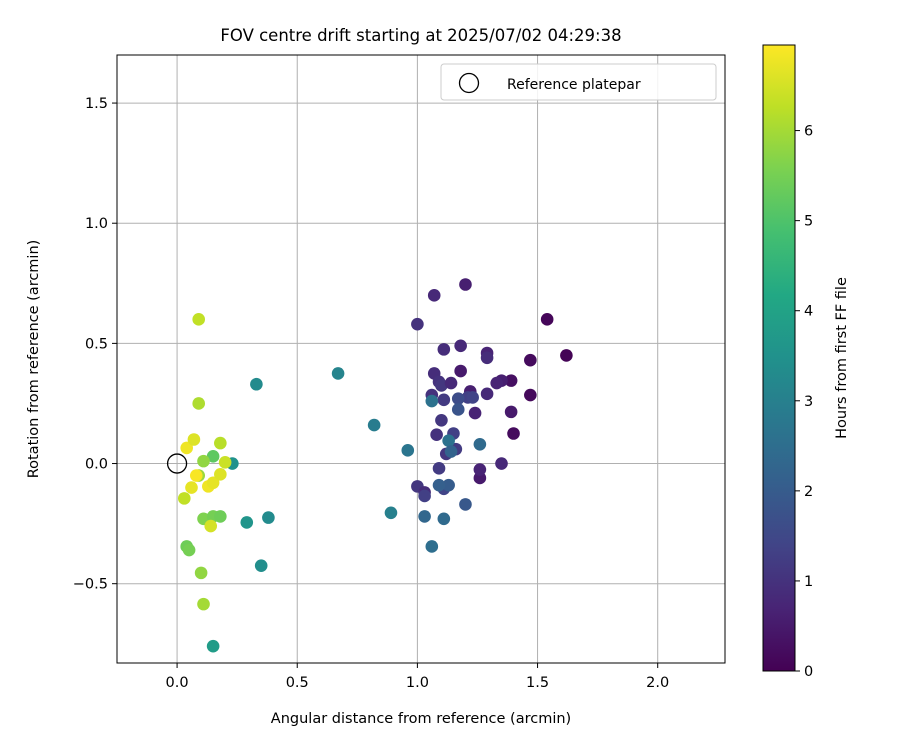 This screenshot has width=900, height=750. What do you see at coordinates (808, 312) in the screenshot?
I see `colorbar-tick-label: 4` at bounding box center [808, 312].